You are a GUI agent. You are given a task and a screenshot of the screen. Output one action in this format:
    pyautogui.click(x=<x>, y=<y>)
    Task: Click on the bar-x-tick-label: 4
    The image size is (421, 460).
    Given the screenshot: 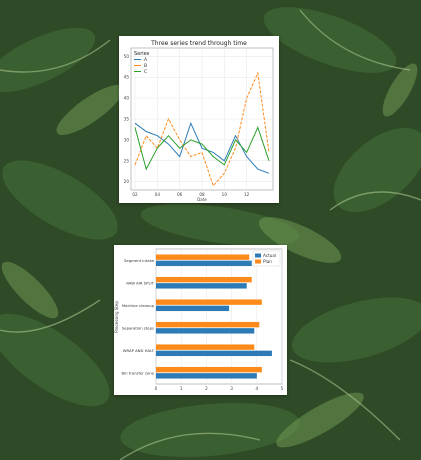 What is the action you would take?
    pyautogui.click(x=256, y=388)
    